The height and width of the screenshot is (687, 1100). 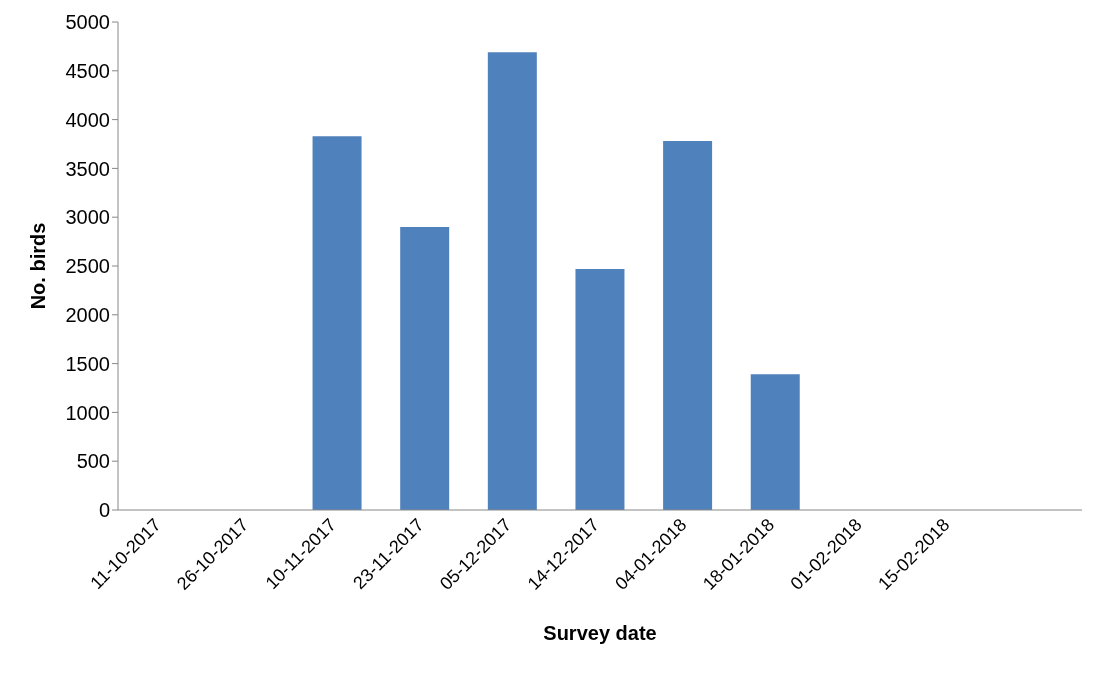 What do you see at coordinates (600, 633) in the screenshot?
I see `x-axis-title: Survey date` at bounding box center [600, 633].